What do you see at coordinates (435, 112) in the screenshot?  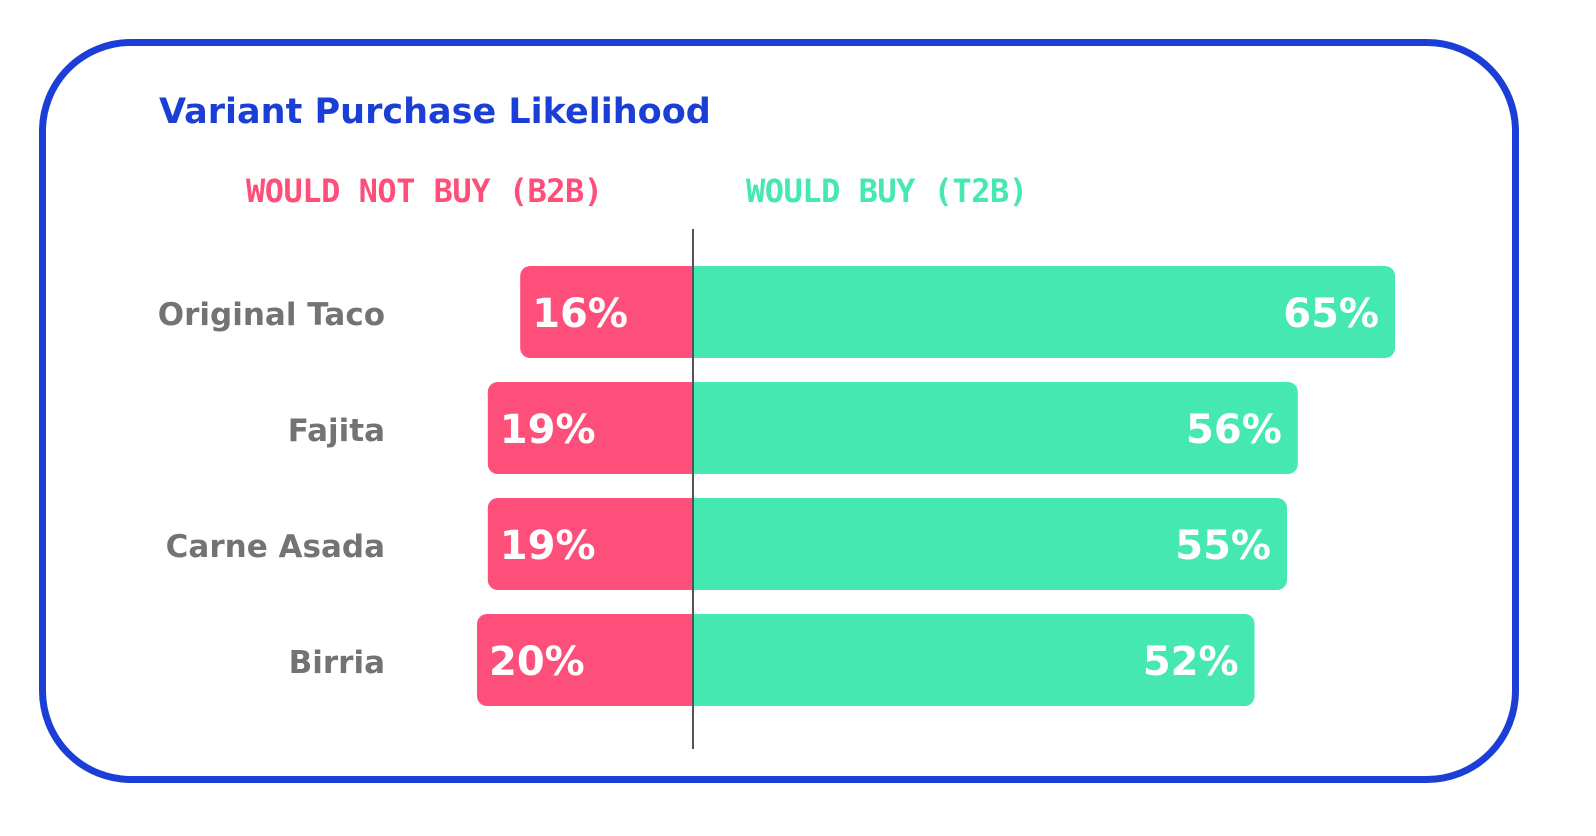 I see `chart-title: Variant Purchase Likelihood` at bounding box center [435, 112].